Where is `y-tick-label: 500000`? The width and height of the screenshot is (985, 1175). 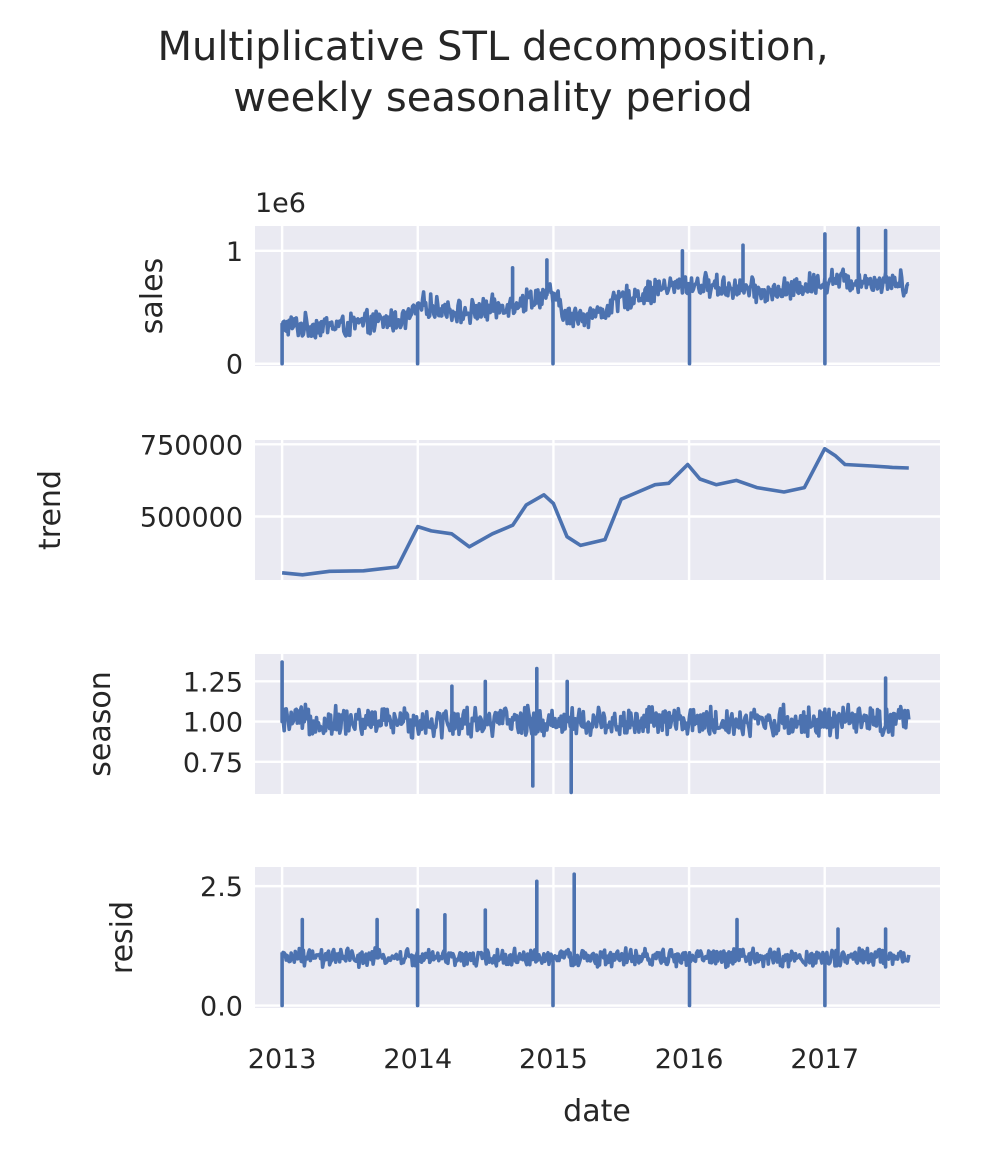 y-tick-label: 500000 is located at coordinates (191, 517).